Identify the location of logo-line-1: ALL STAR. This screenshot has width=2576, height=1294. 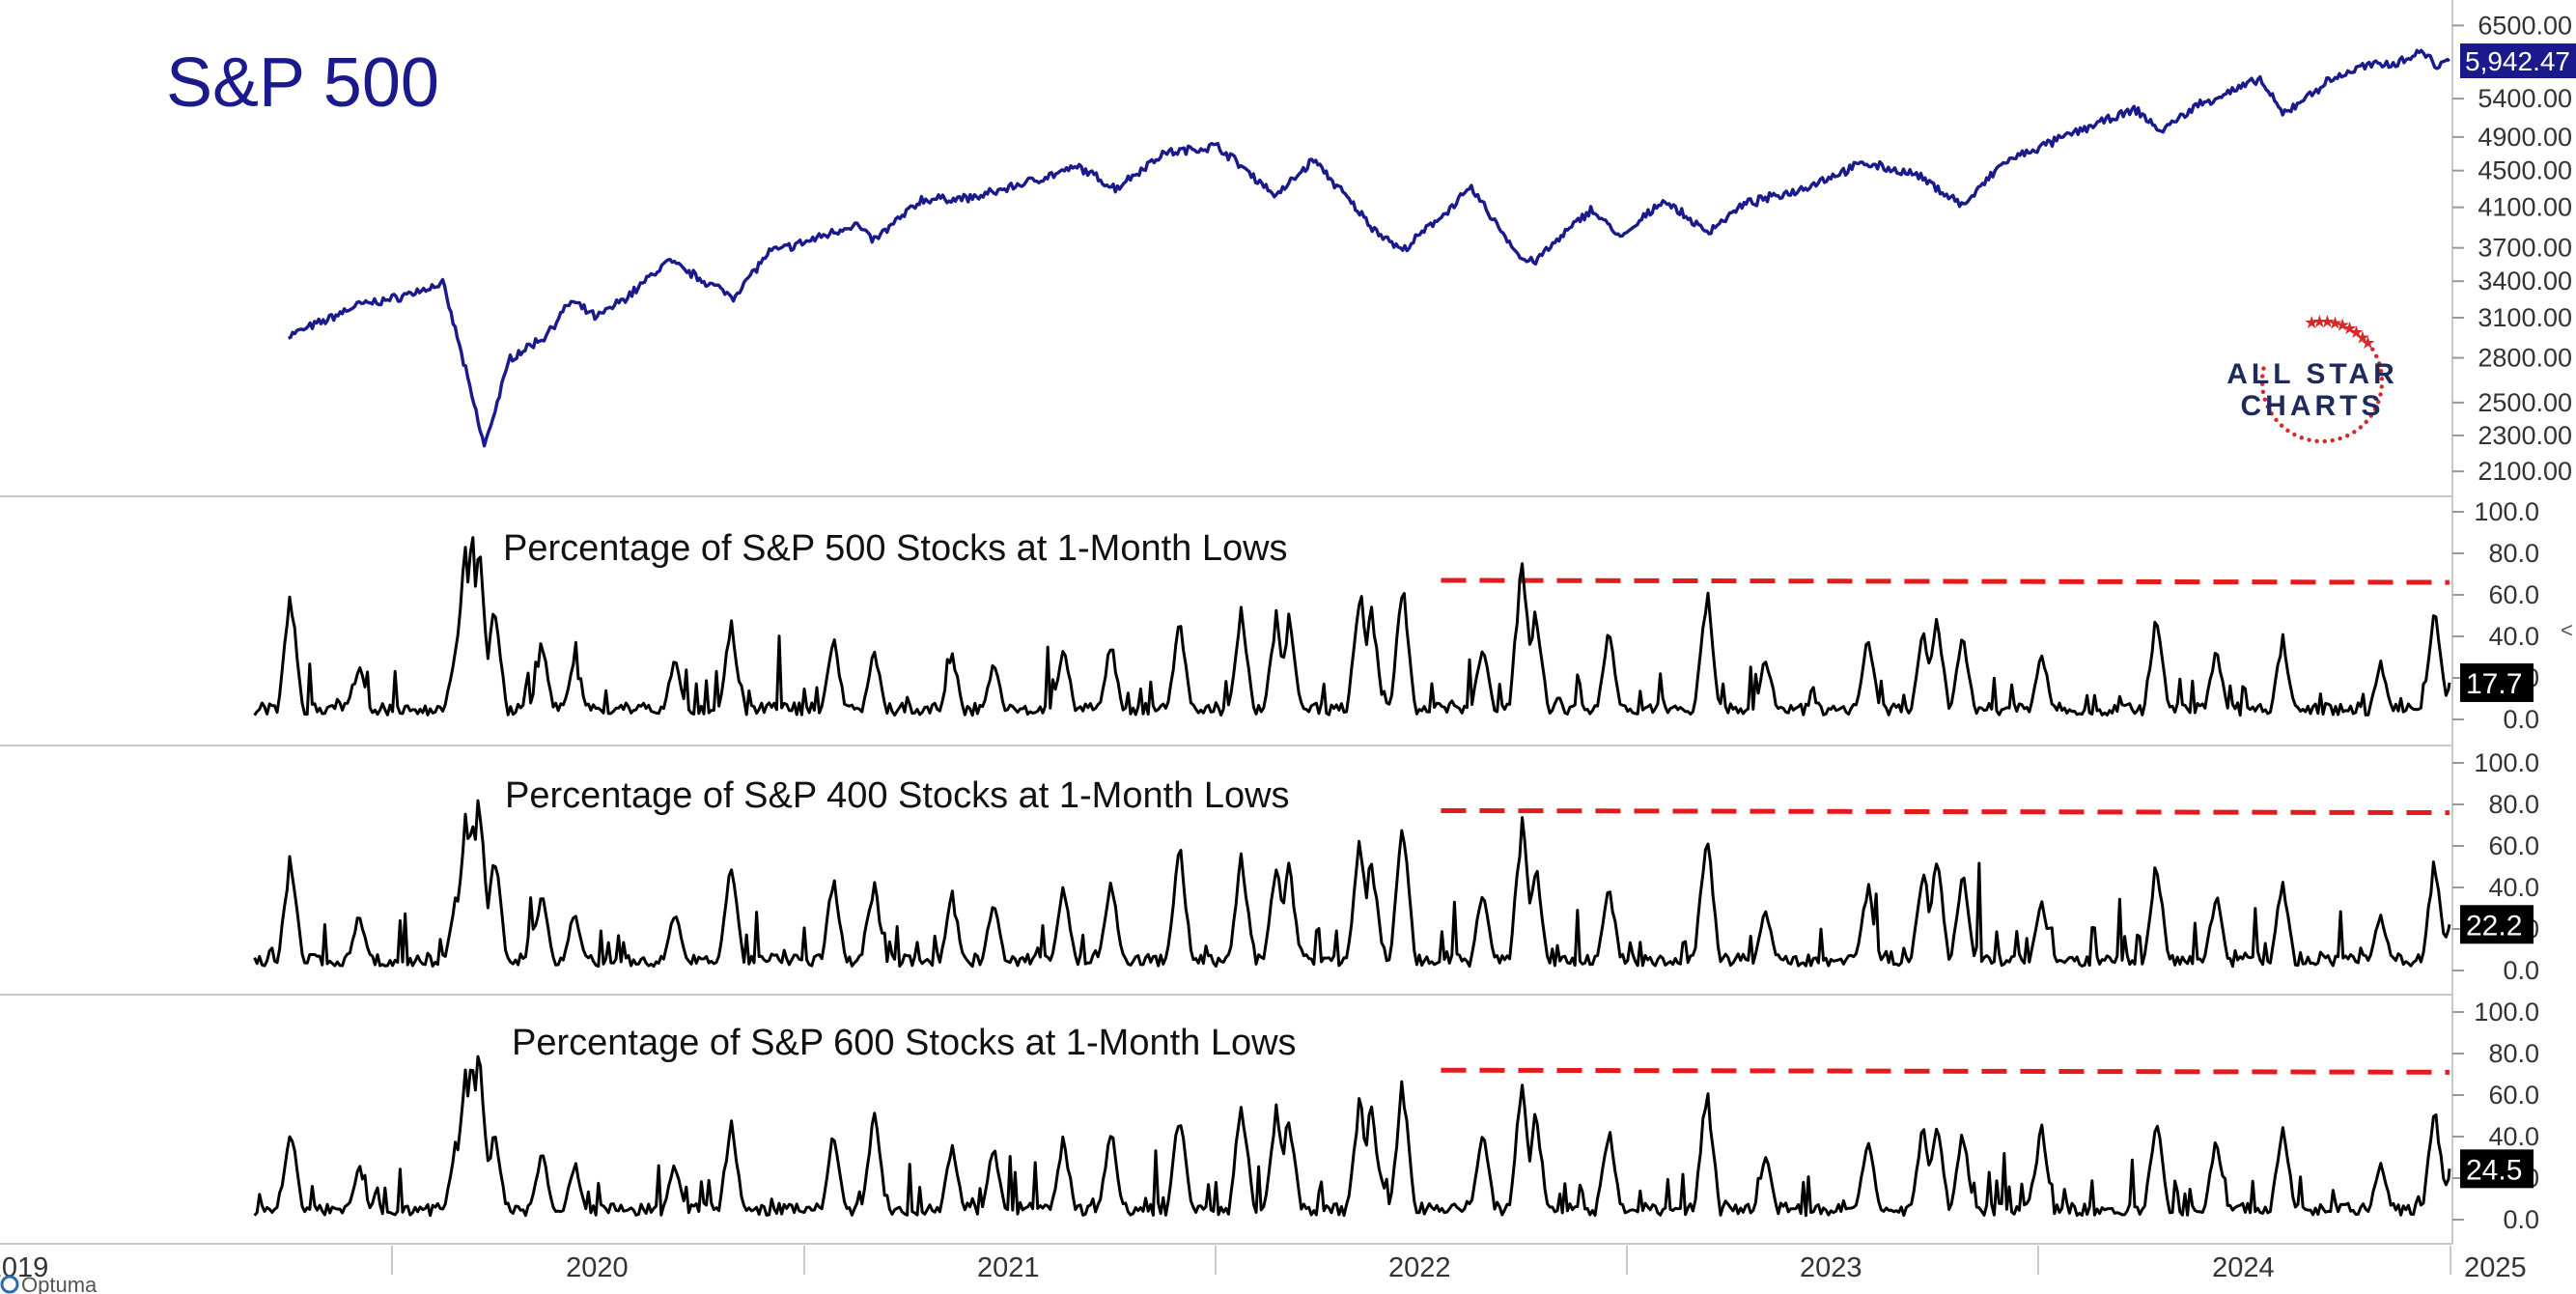
(2312, 374).